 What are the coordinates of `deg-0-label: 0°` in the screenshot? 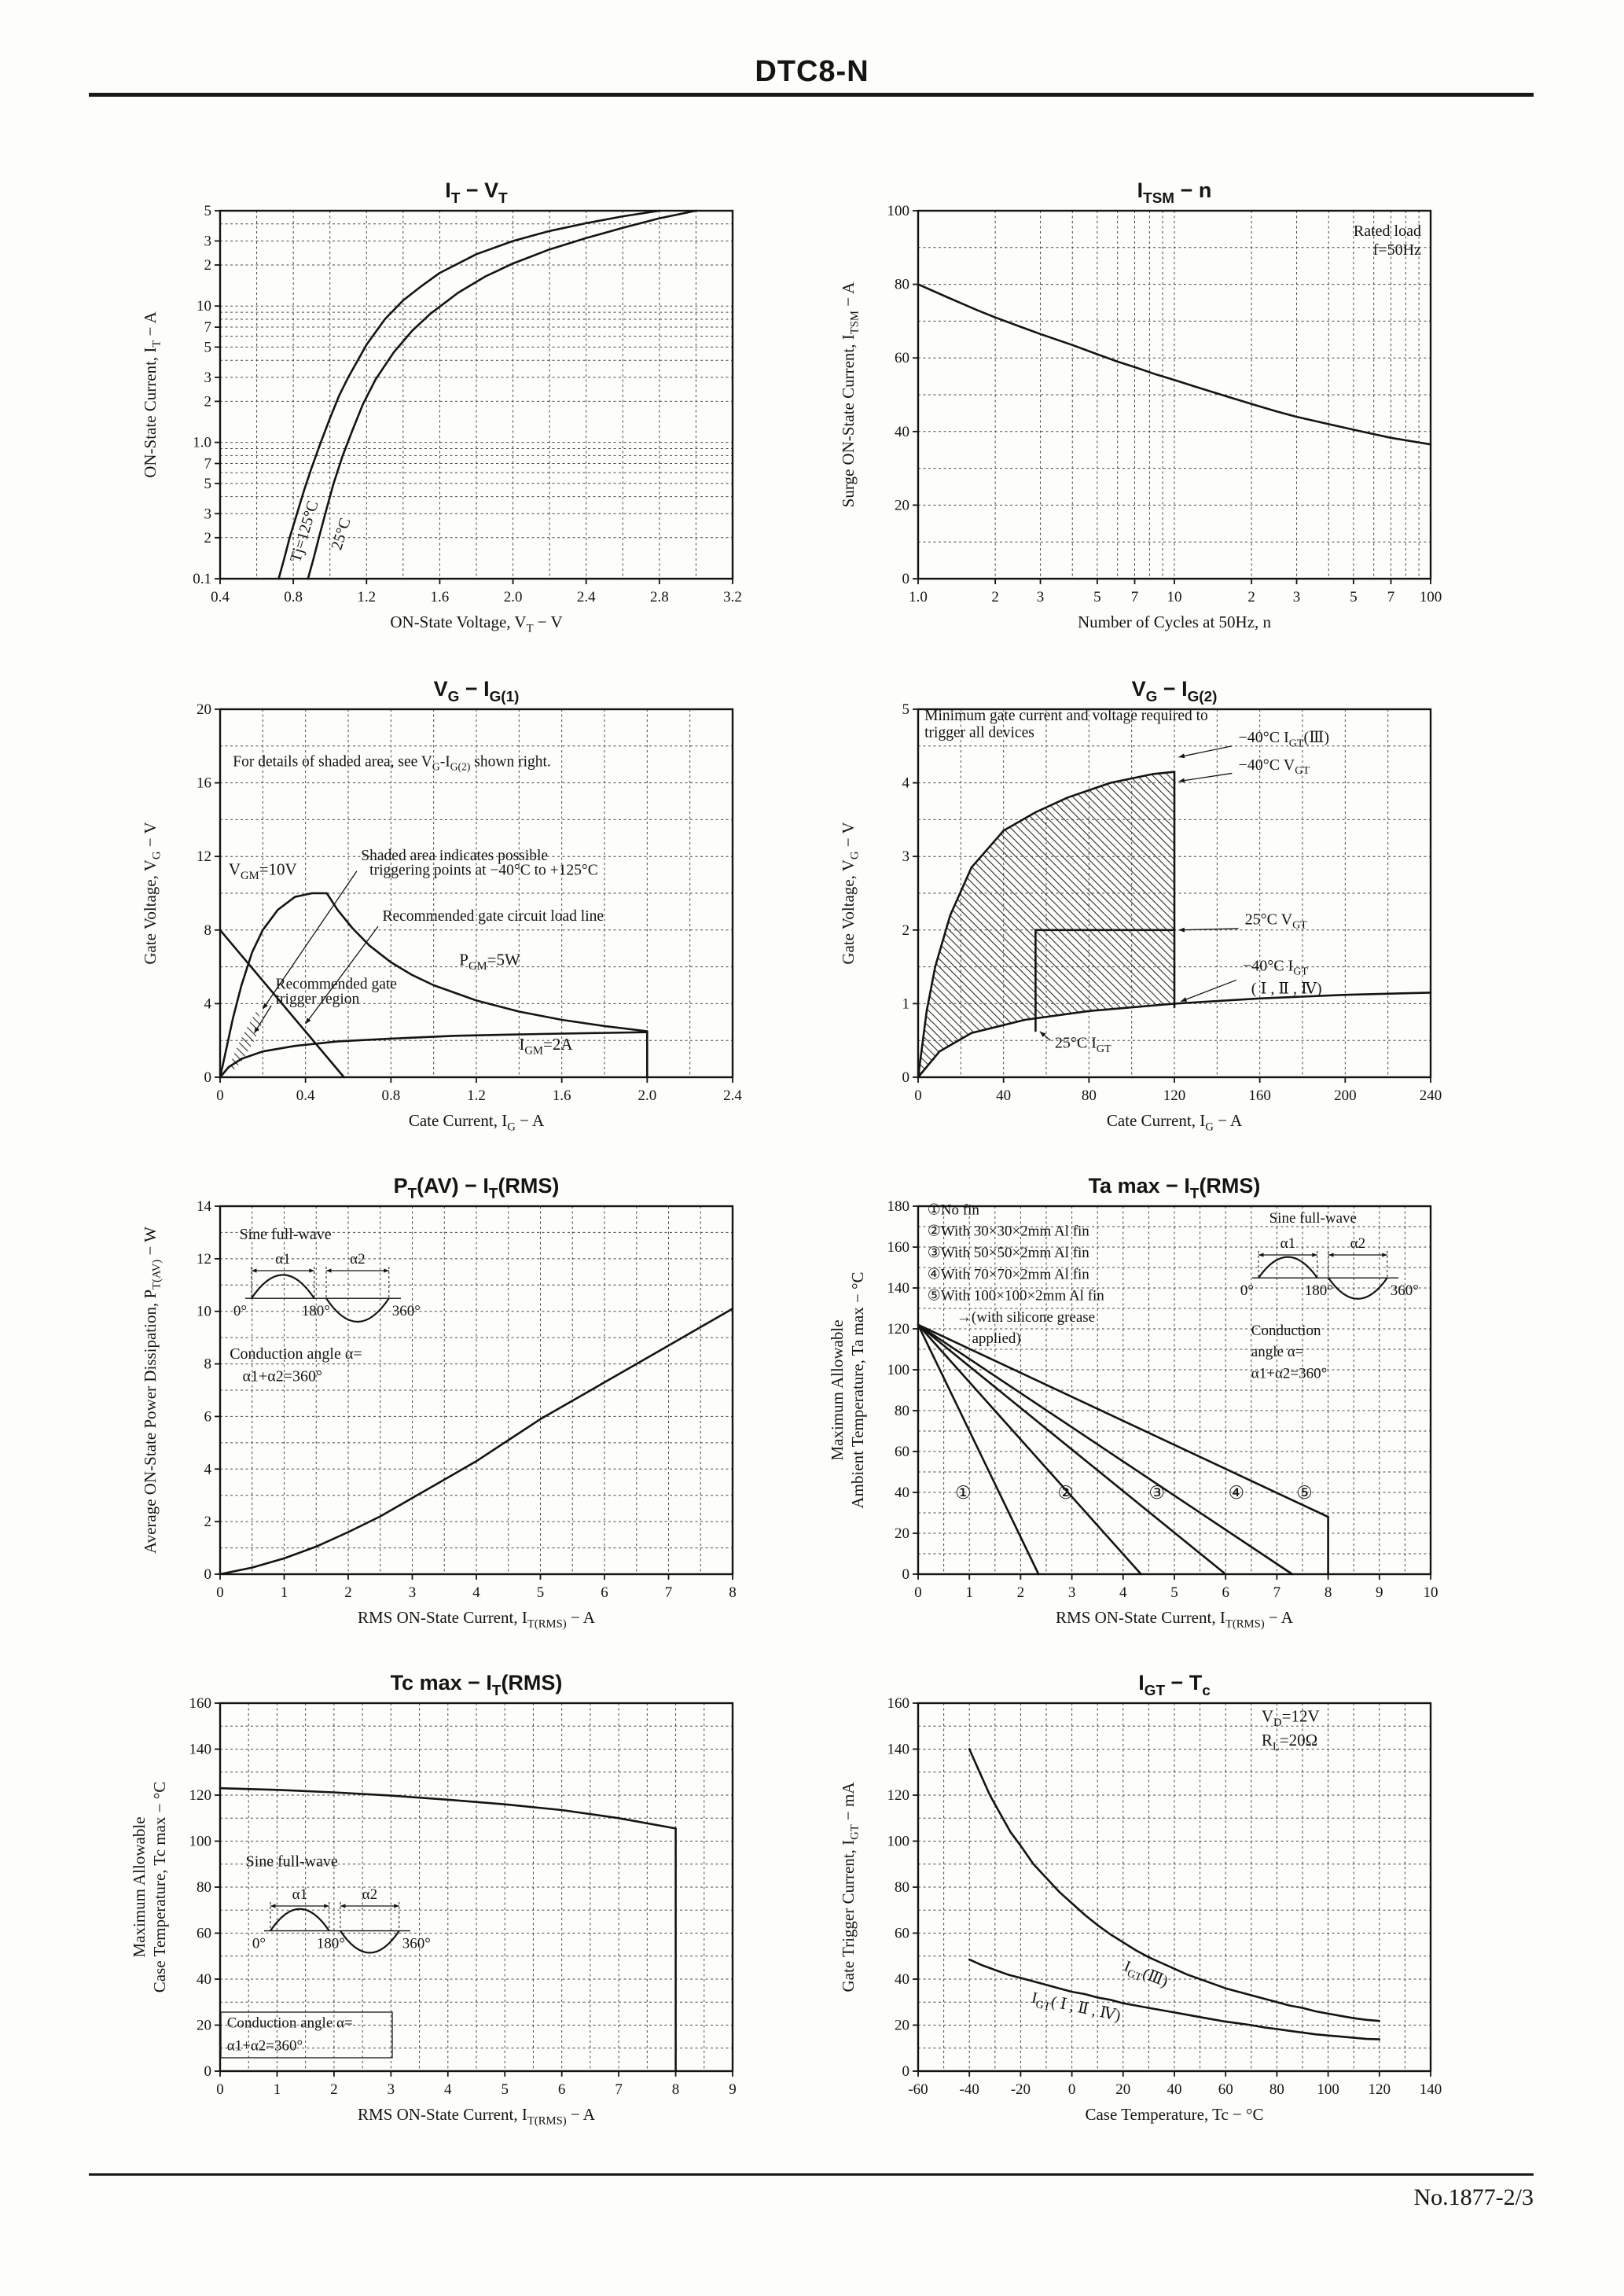 It's located at (240, 1311).